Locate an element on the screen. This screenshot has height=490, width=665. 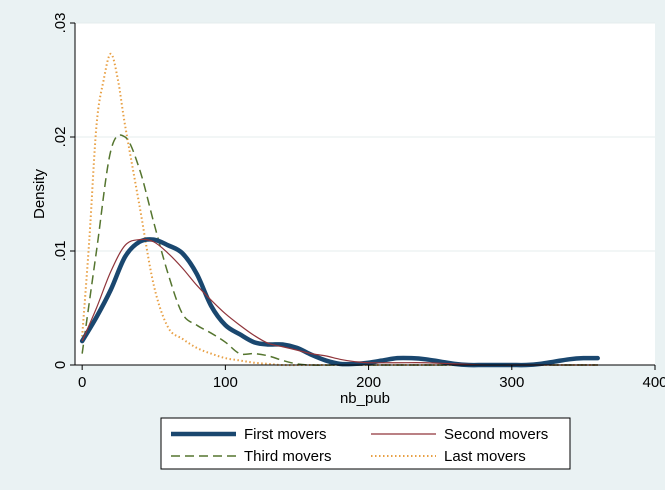
y-axis-title: Density is located at coordinates (39, 193).